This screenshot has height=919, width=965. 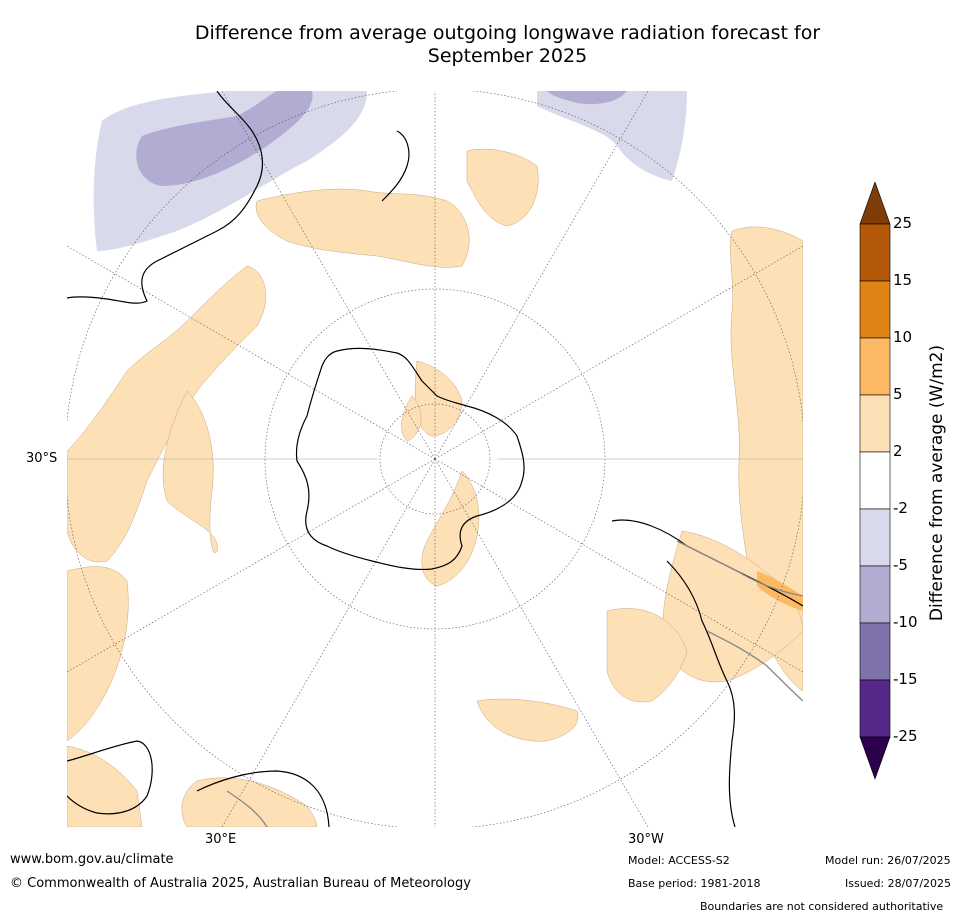 What do you see at coordinates (390, 171) in the screenshot?
I see `negative-anomaly-region` at bounding box center [390, 171].